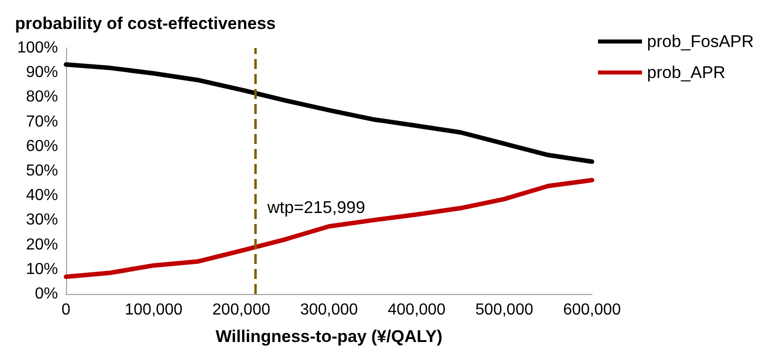 The height and width of the screenshot is (360, 765). Describe the element at coordinates (42, 121) in the screenshot. I see `y-tick-label: 70%` at that location.